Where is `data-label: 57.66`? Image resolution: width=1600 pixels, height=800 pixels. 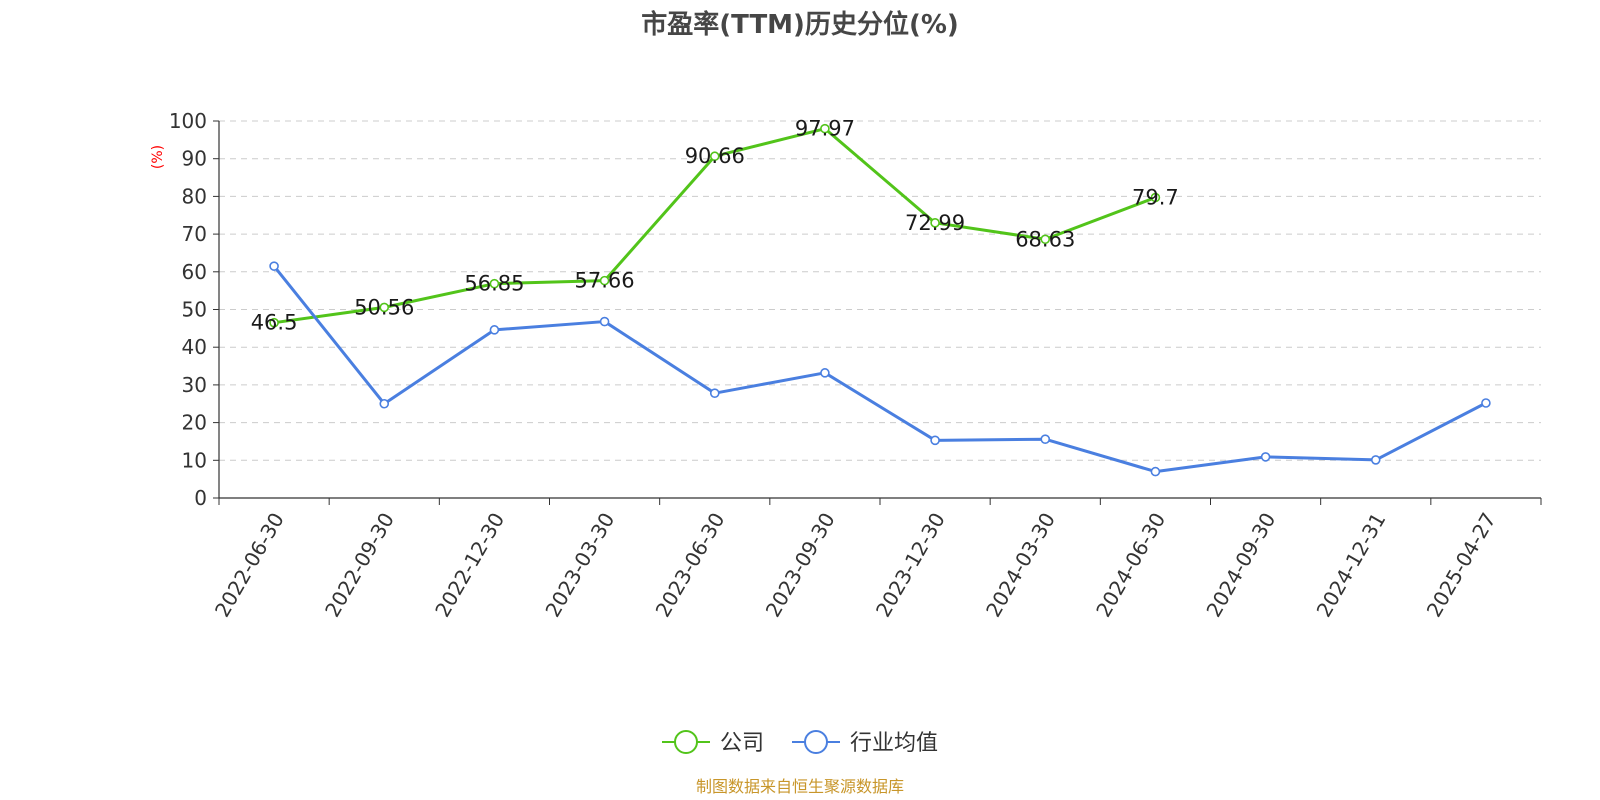 data-label: 57.66 is located at coordinates (605, 281).